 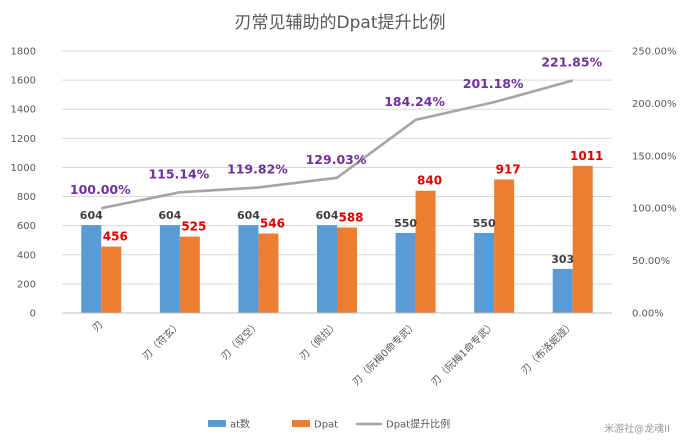 I want to click on y-right-tick-label: 0.00%, so click(x=648, y=314).